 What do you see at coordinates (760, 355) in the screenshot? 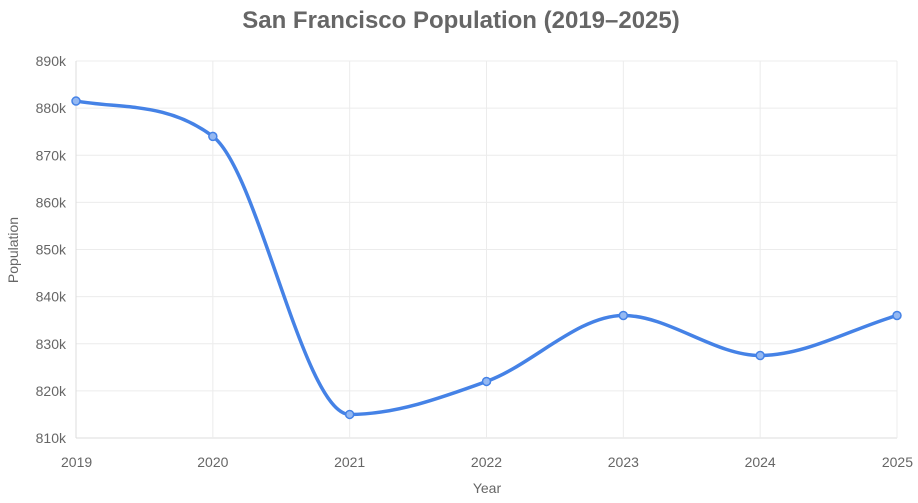
I see `data-point-2024` at bounding box center [760, 355].